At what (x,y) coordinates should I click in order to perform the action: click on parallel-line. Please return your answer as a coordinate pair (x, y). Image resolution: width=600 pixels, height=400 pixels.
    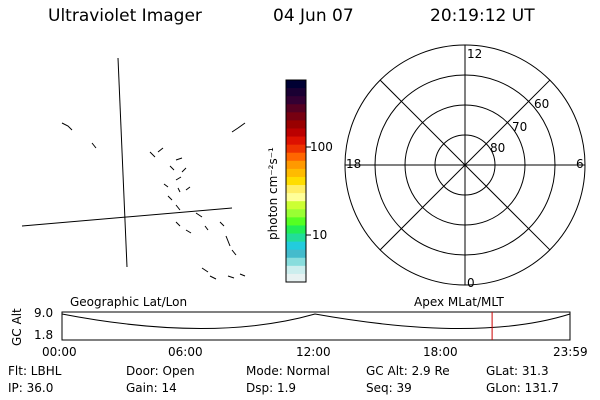
    Looking at the image, I should click on (127, 217).